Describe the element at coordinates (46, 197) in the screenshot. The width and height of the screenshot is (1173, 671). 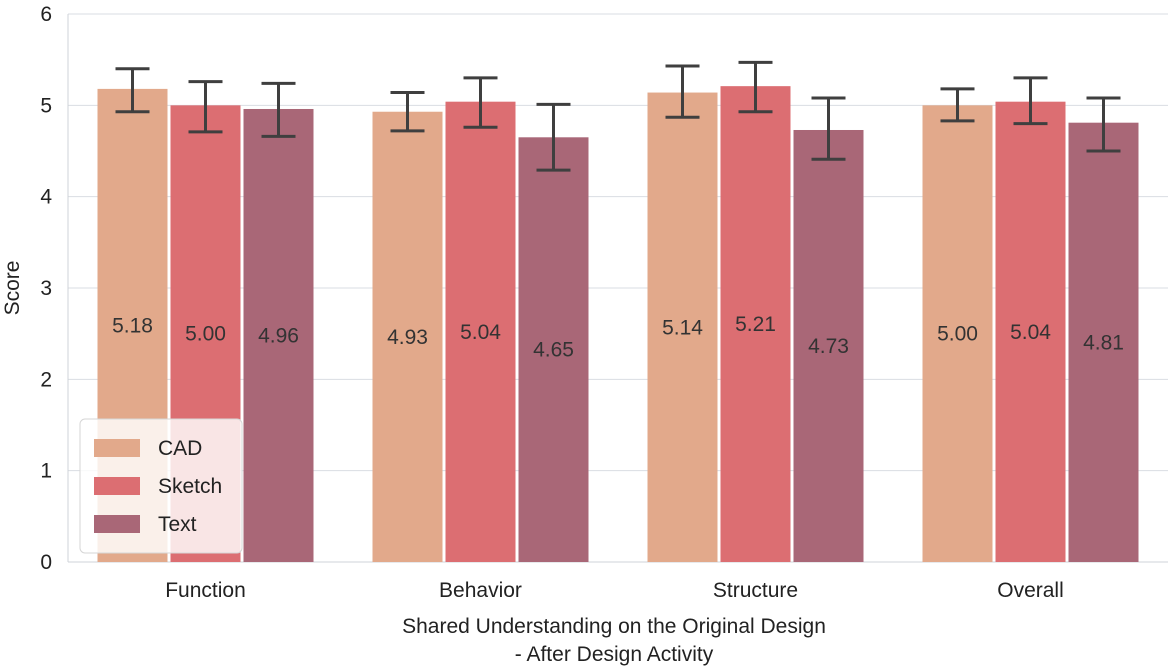
I see `y-tick-label: 4` at that location.